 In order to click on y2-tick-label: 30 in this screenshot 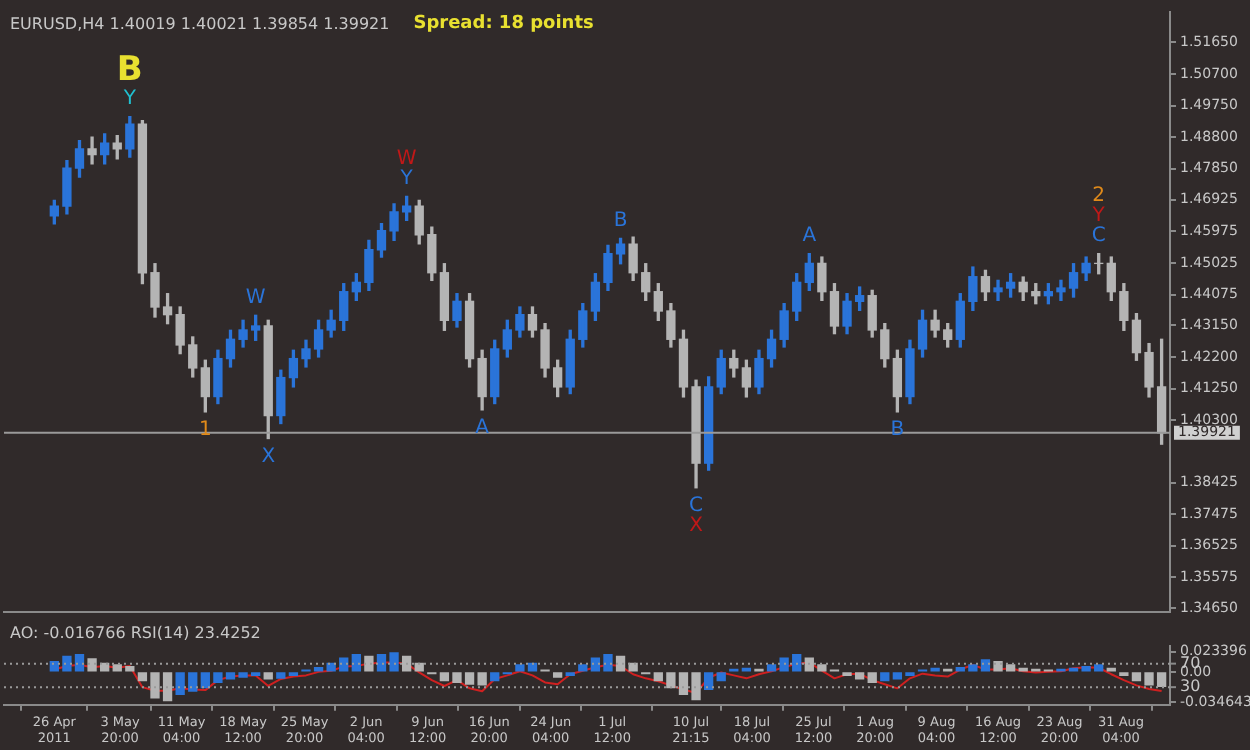, I will do `click(1190, 686)`.